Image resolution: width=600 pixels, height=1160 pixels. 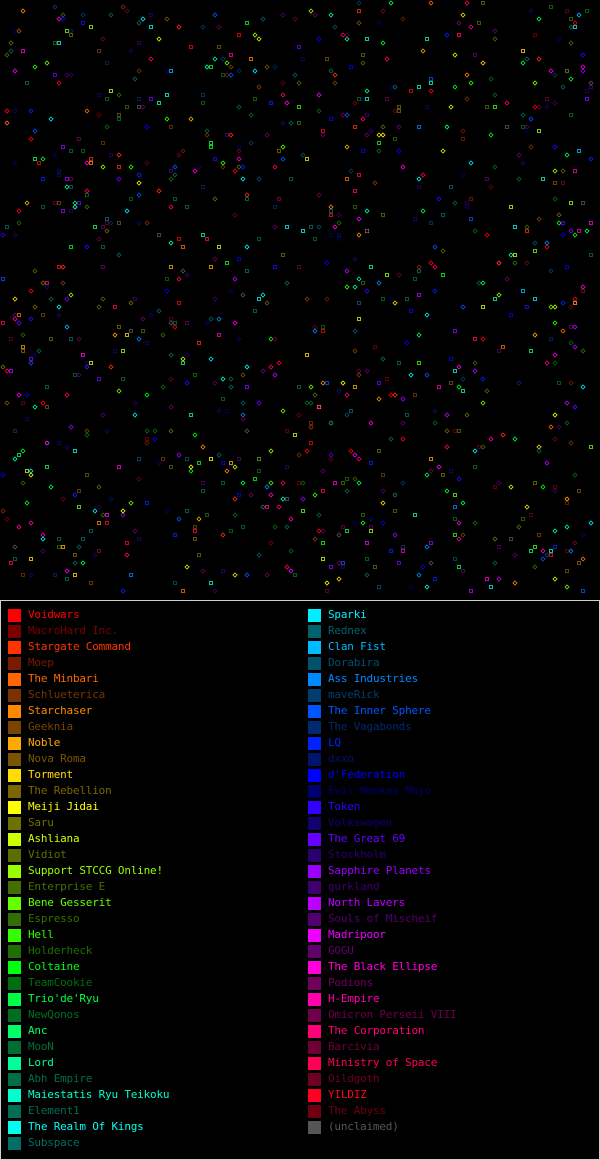 I want to click on legend-label: Torment, so click(x=50, y=774).